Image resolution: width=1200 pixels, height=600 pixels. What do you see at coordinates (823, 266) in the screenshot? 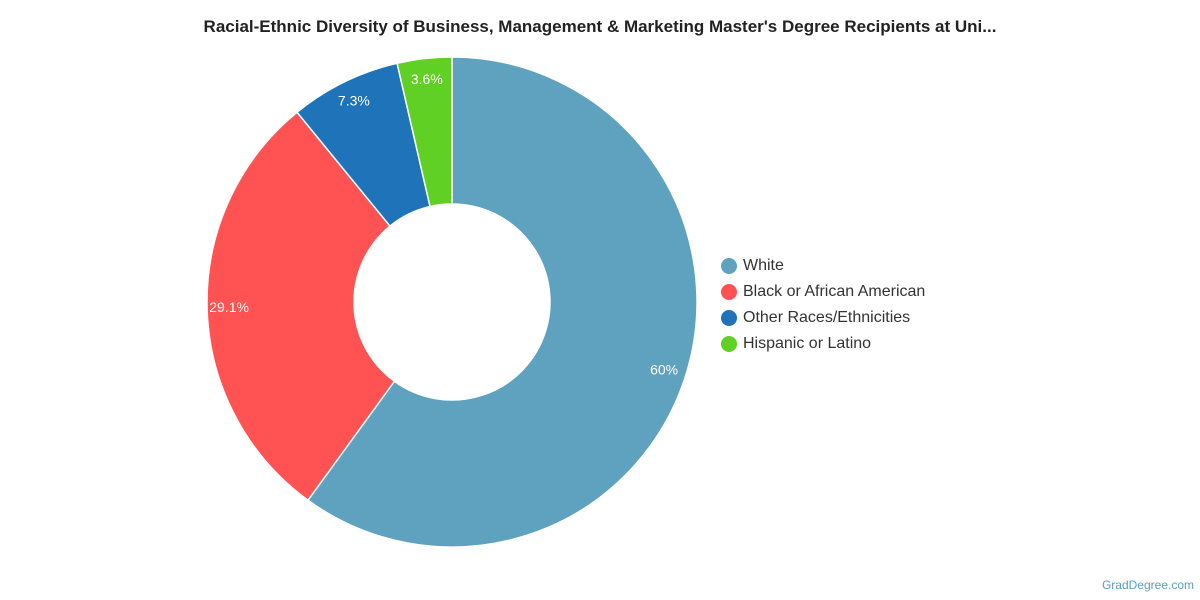
I see `legend-item-white: White` at bounding box center [823, 266].